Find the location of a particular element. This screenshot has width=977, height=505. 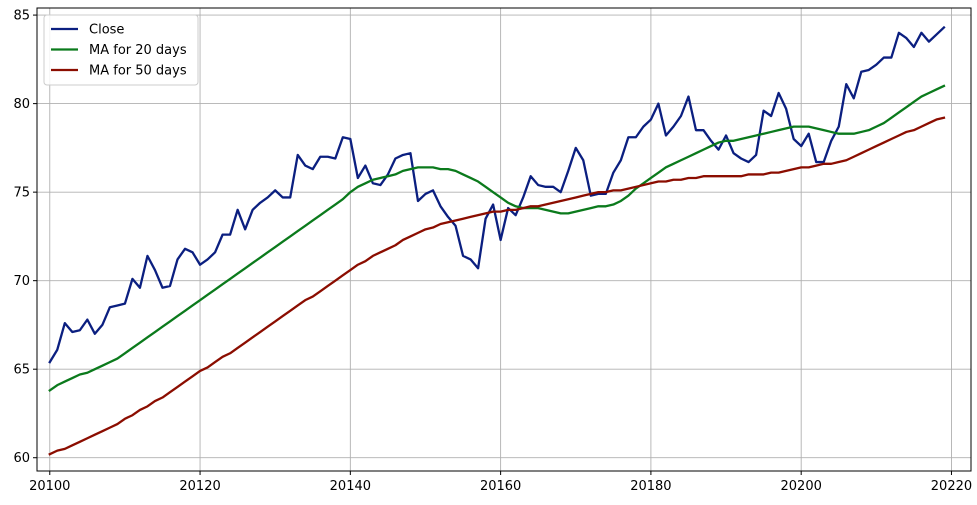

y-tick-label: 65 is located at coordinates (21, 370).